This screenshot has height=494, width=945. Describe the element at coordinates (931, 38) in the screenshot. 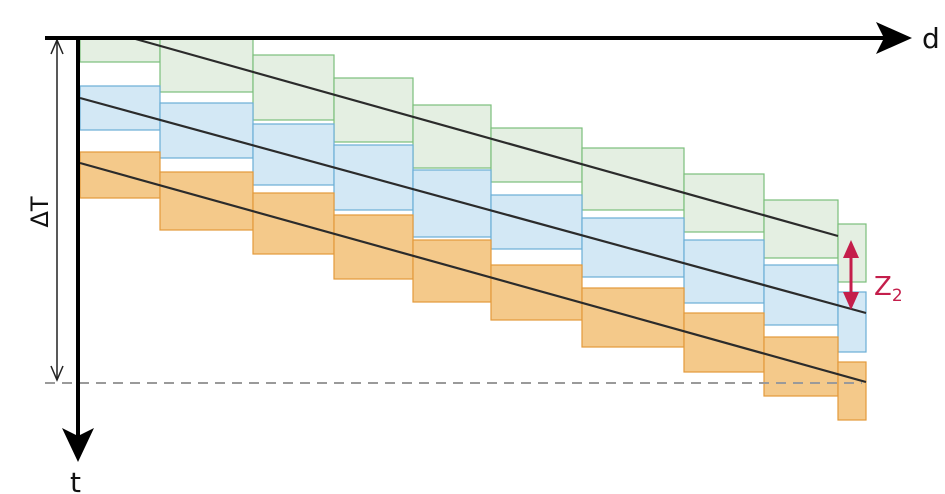

I see `x-axis-label: d` at that location.